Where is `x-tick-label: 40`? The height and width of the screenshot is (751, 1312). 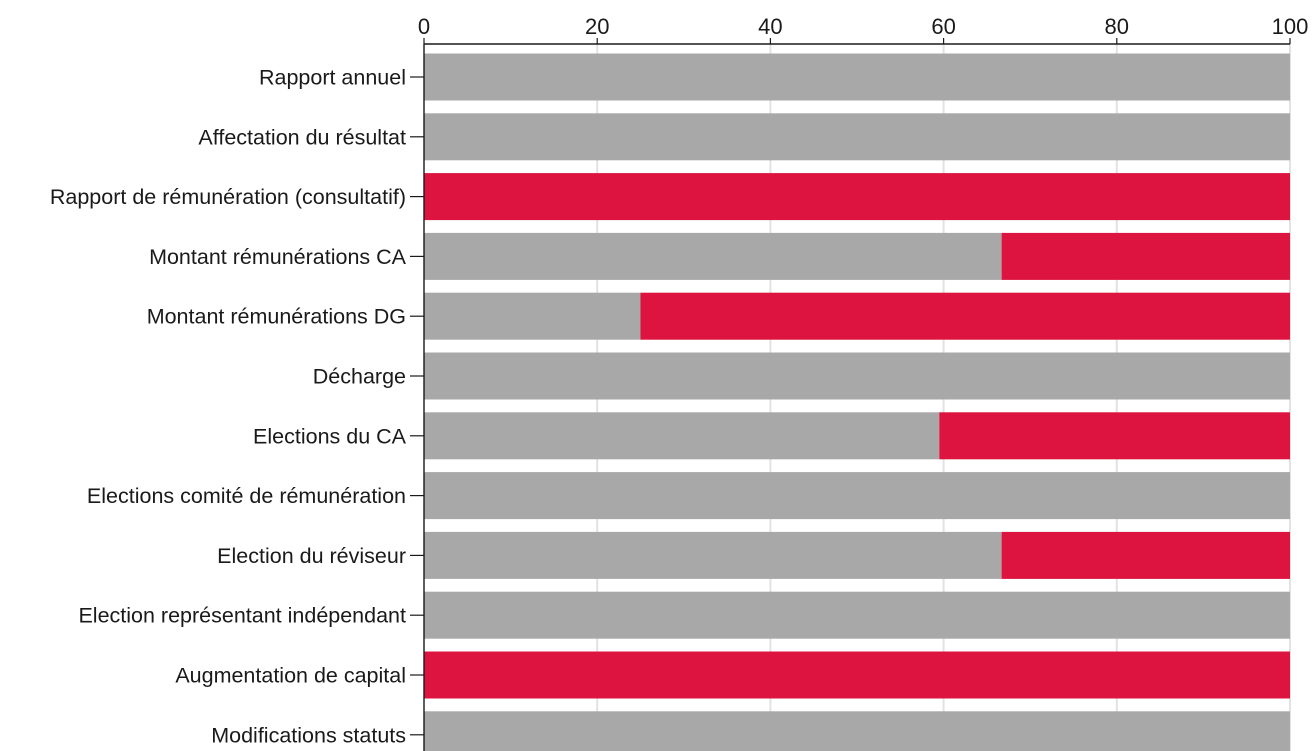 x-tick-label: 40 is located at coordinates (770, 26).